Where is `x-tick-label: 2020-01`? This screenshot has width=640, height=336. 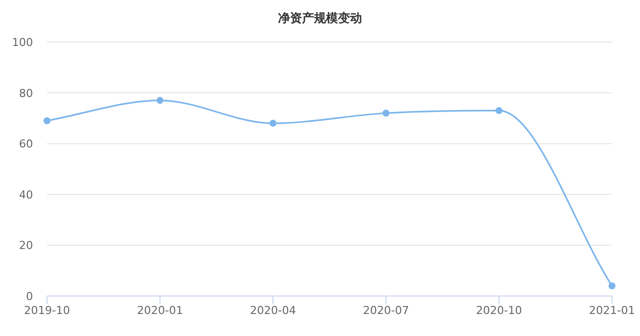 x-tick-label: 2020-01 is located at coordinates (160, 310).